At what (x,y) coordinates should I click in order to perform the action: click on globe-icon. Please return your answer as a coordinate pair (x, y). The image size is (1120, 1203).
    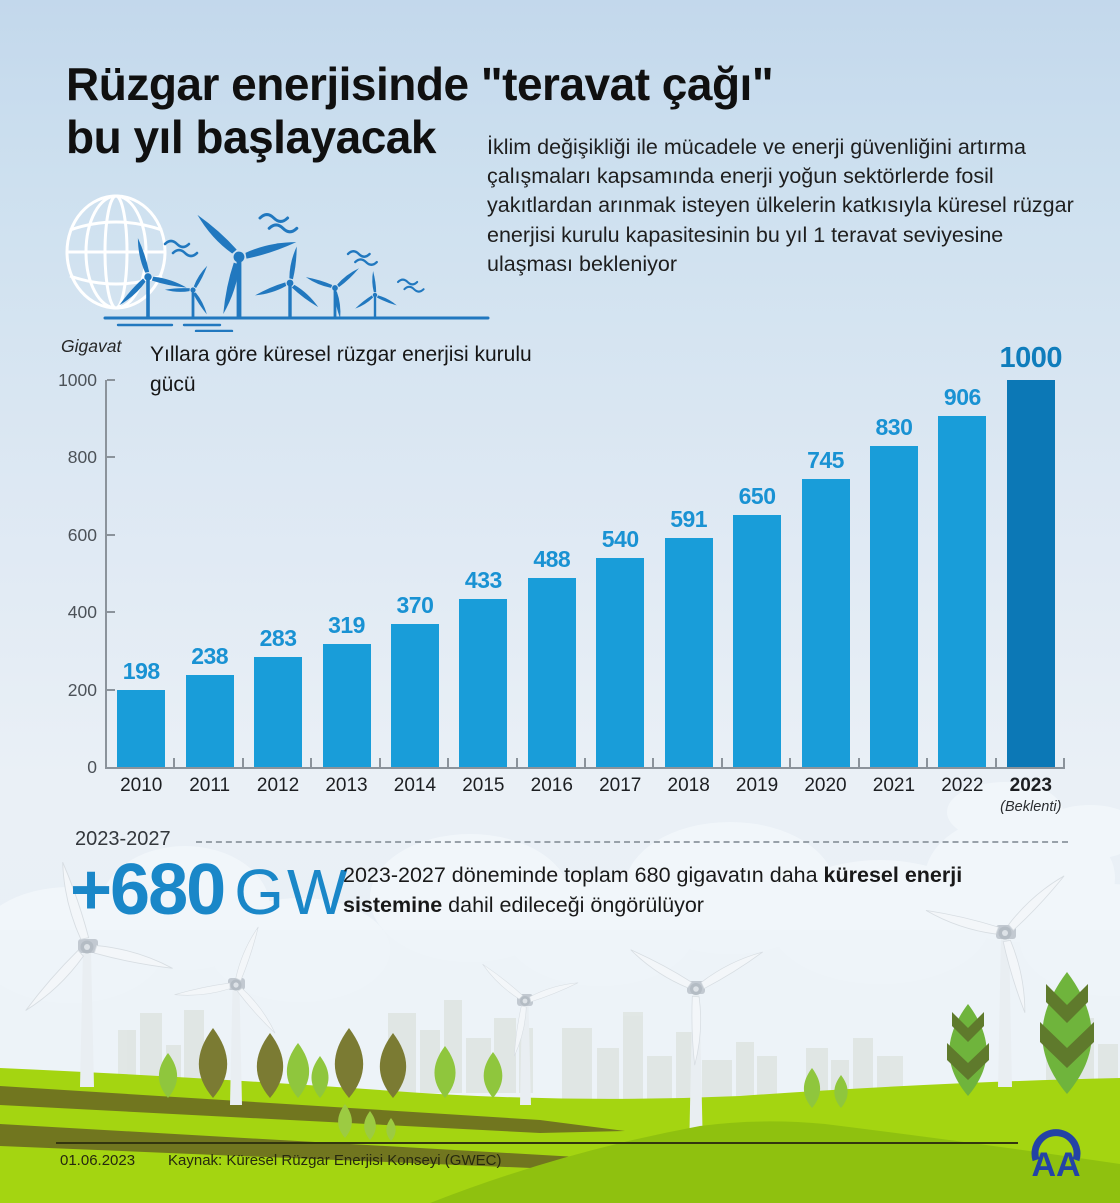
    Looking at the image, I should click on (116, 252).